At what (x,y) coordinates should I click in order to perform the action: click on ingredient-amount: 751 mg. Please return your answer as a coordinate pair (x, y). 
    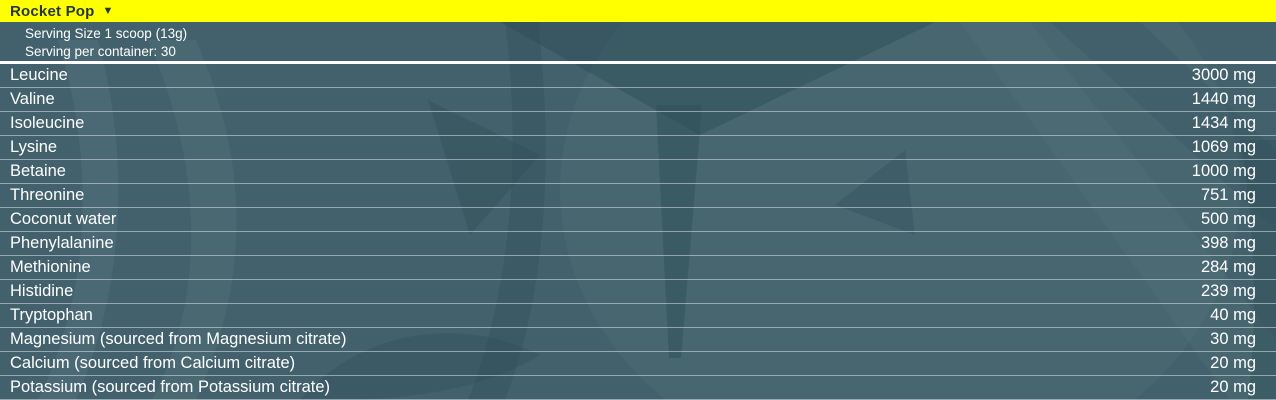
    Looking at the image, I should click on (1228, 195).